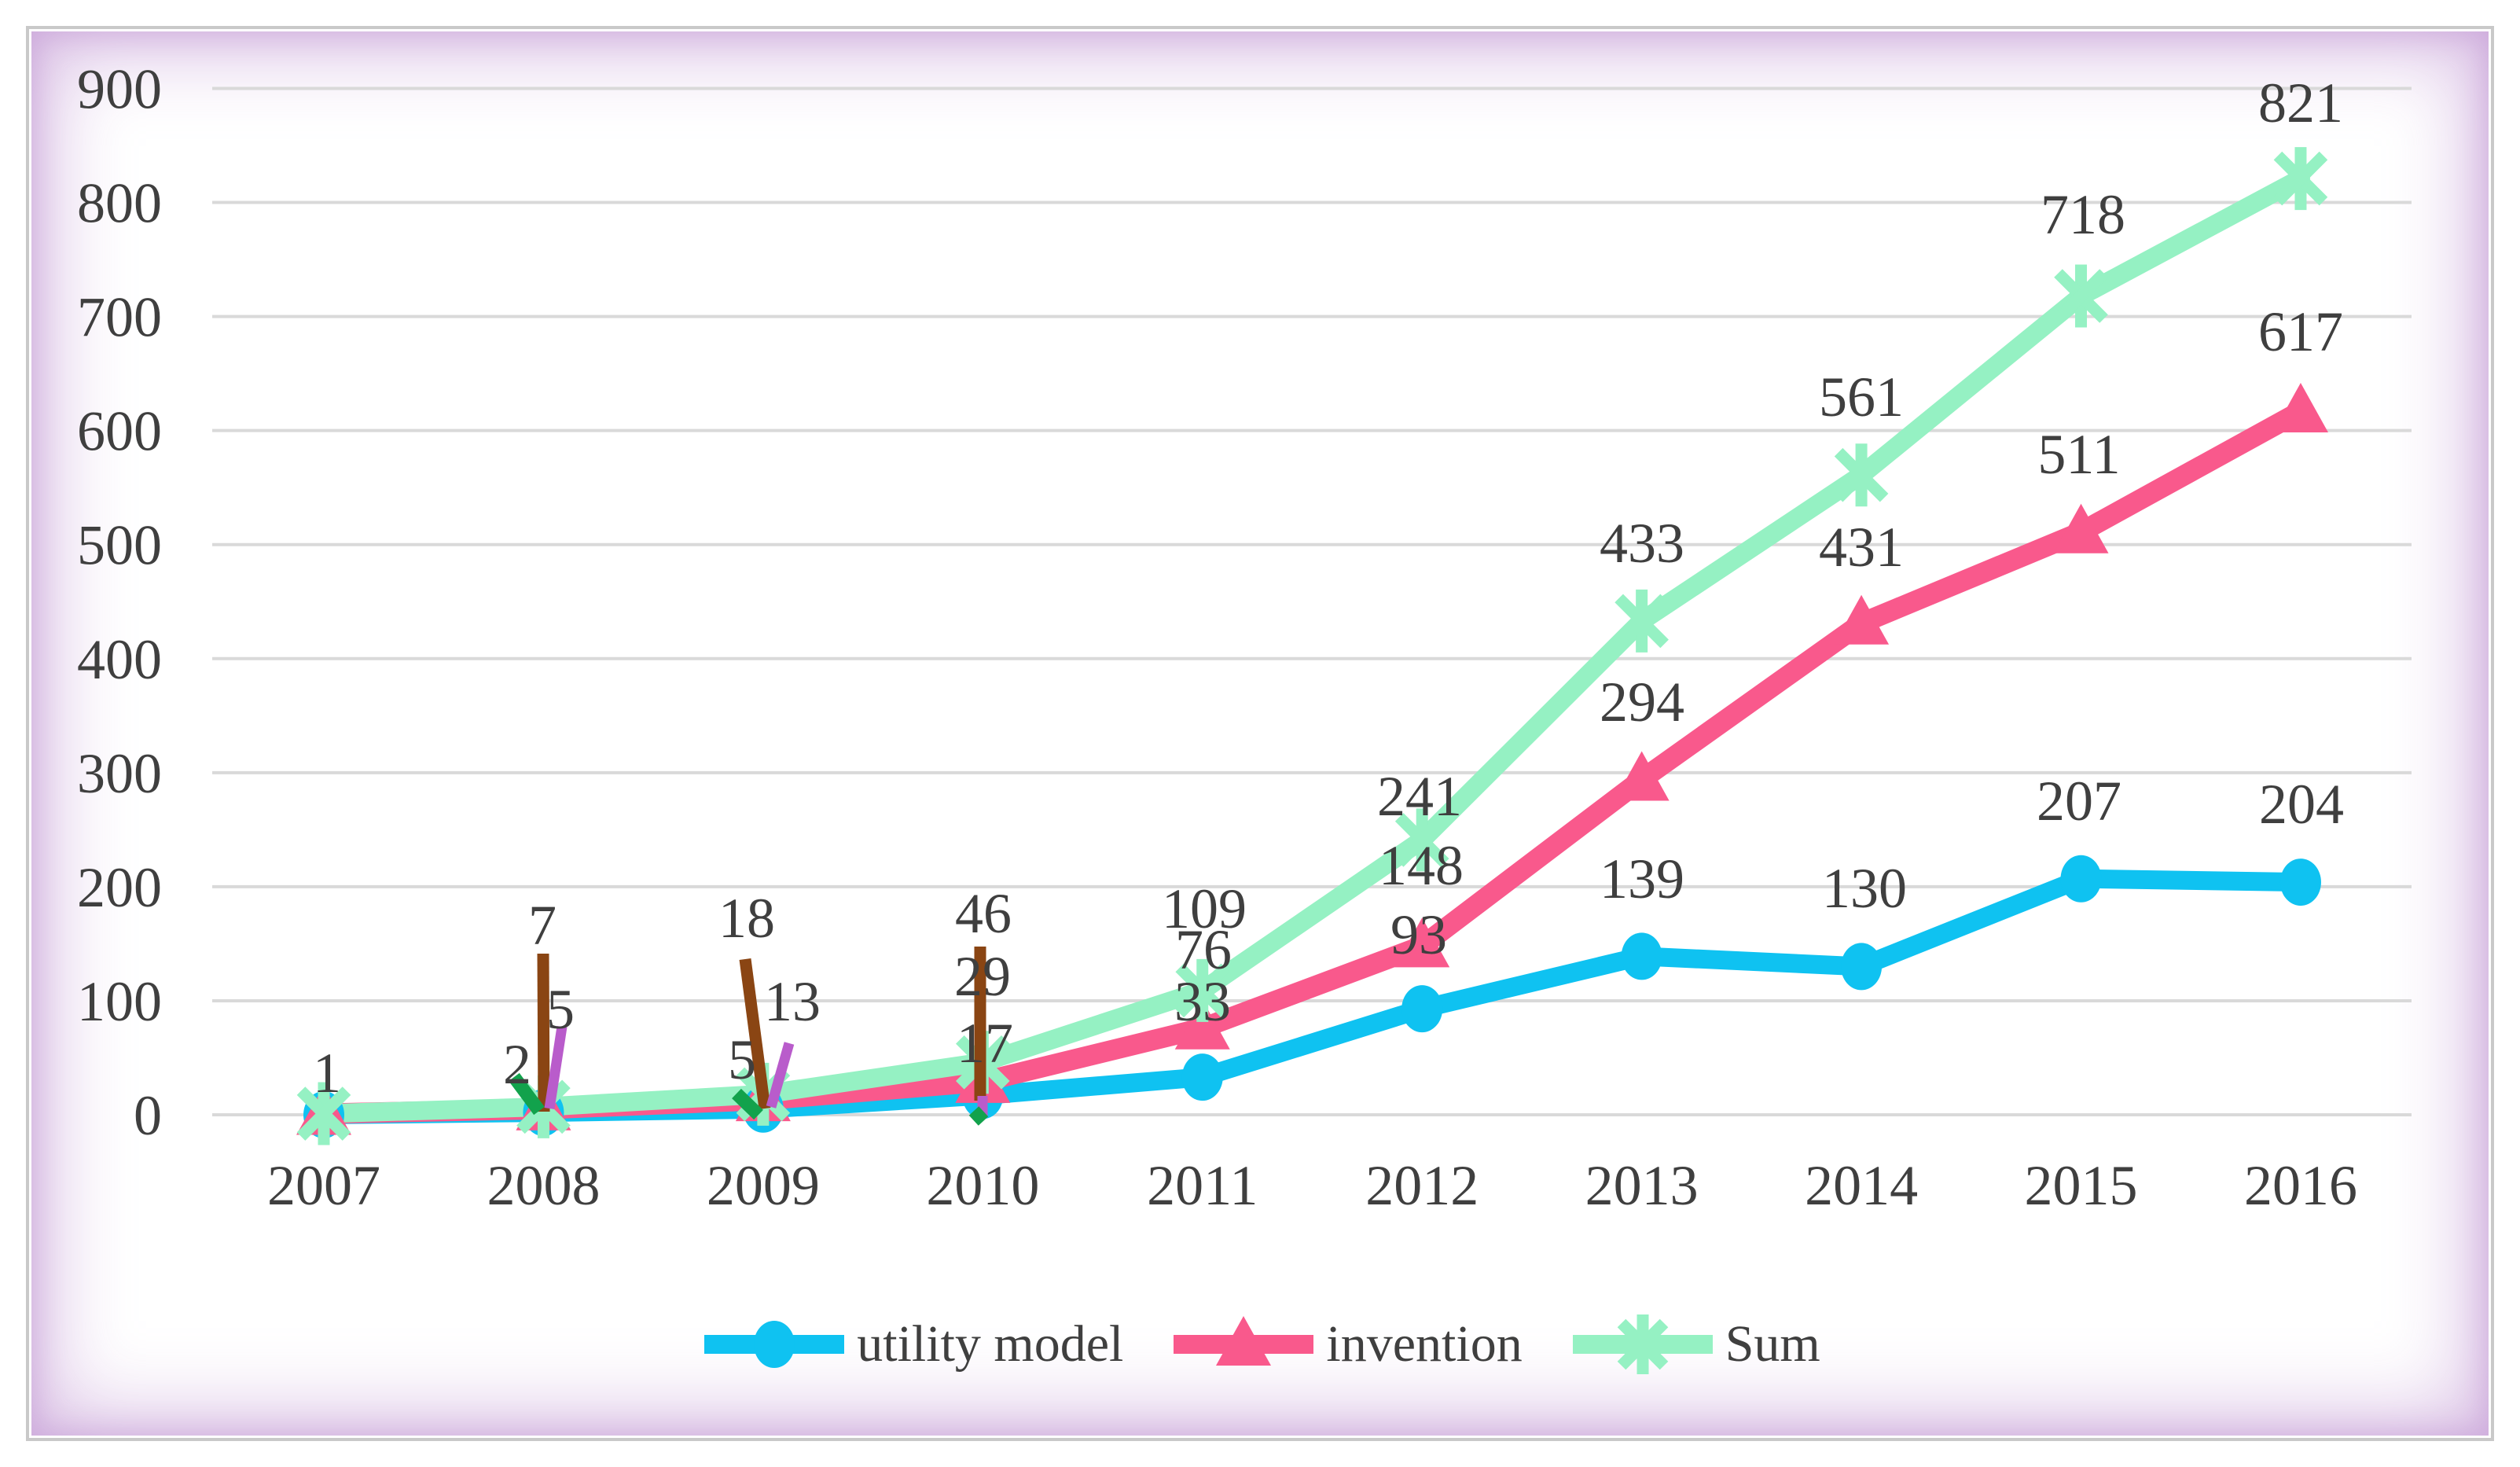 The height and width of the screenshot is (1467, 2520). I want to click on y-tick-label: 100, so click(119, 1002).